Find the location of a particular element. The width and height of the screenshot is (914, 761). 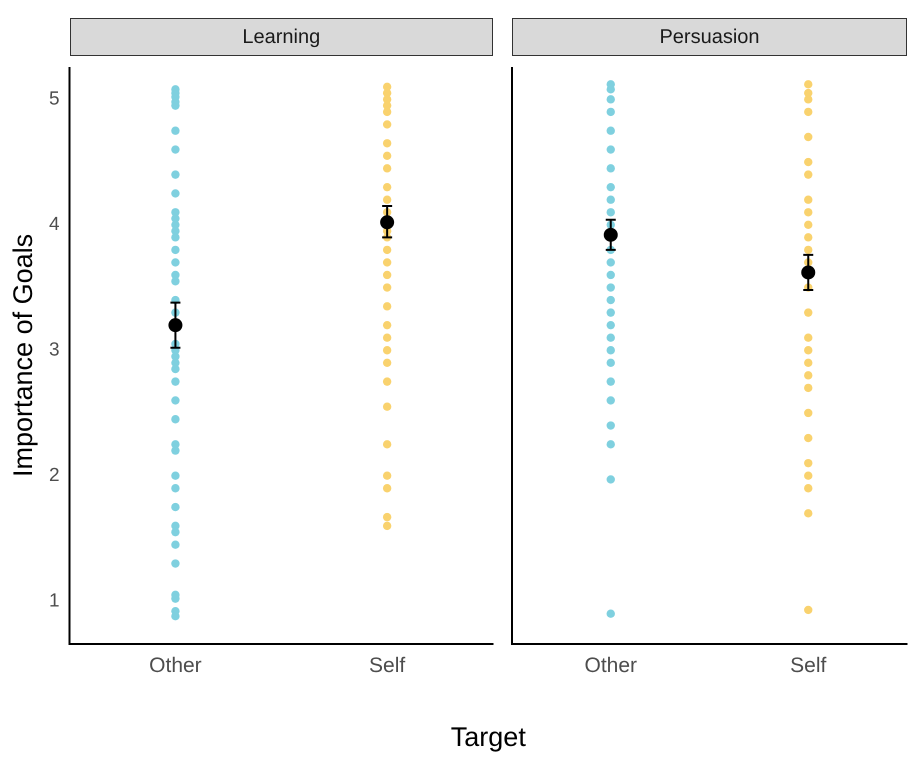

y-tick-label: 2 is located at coordinates (54, 475).